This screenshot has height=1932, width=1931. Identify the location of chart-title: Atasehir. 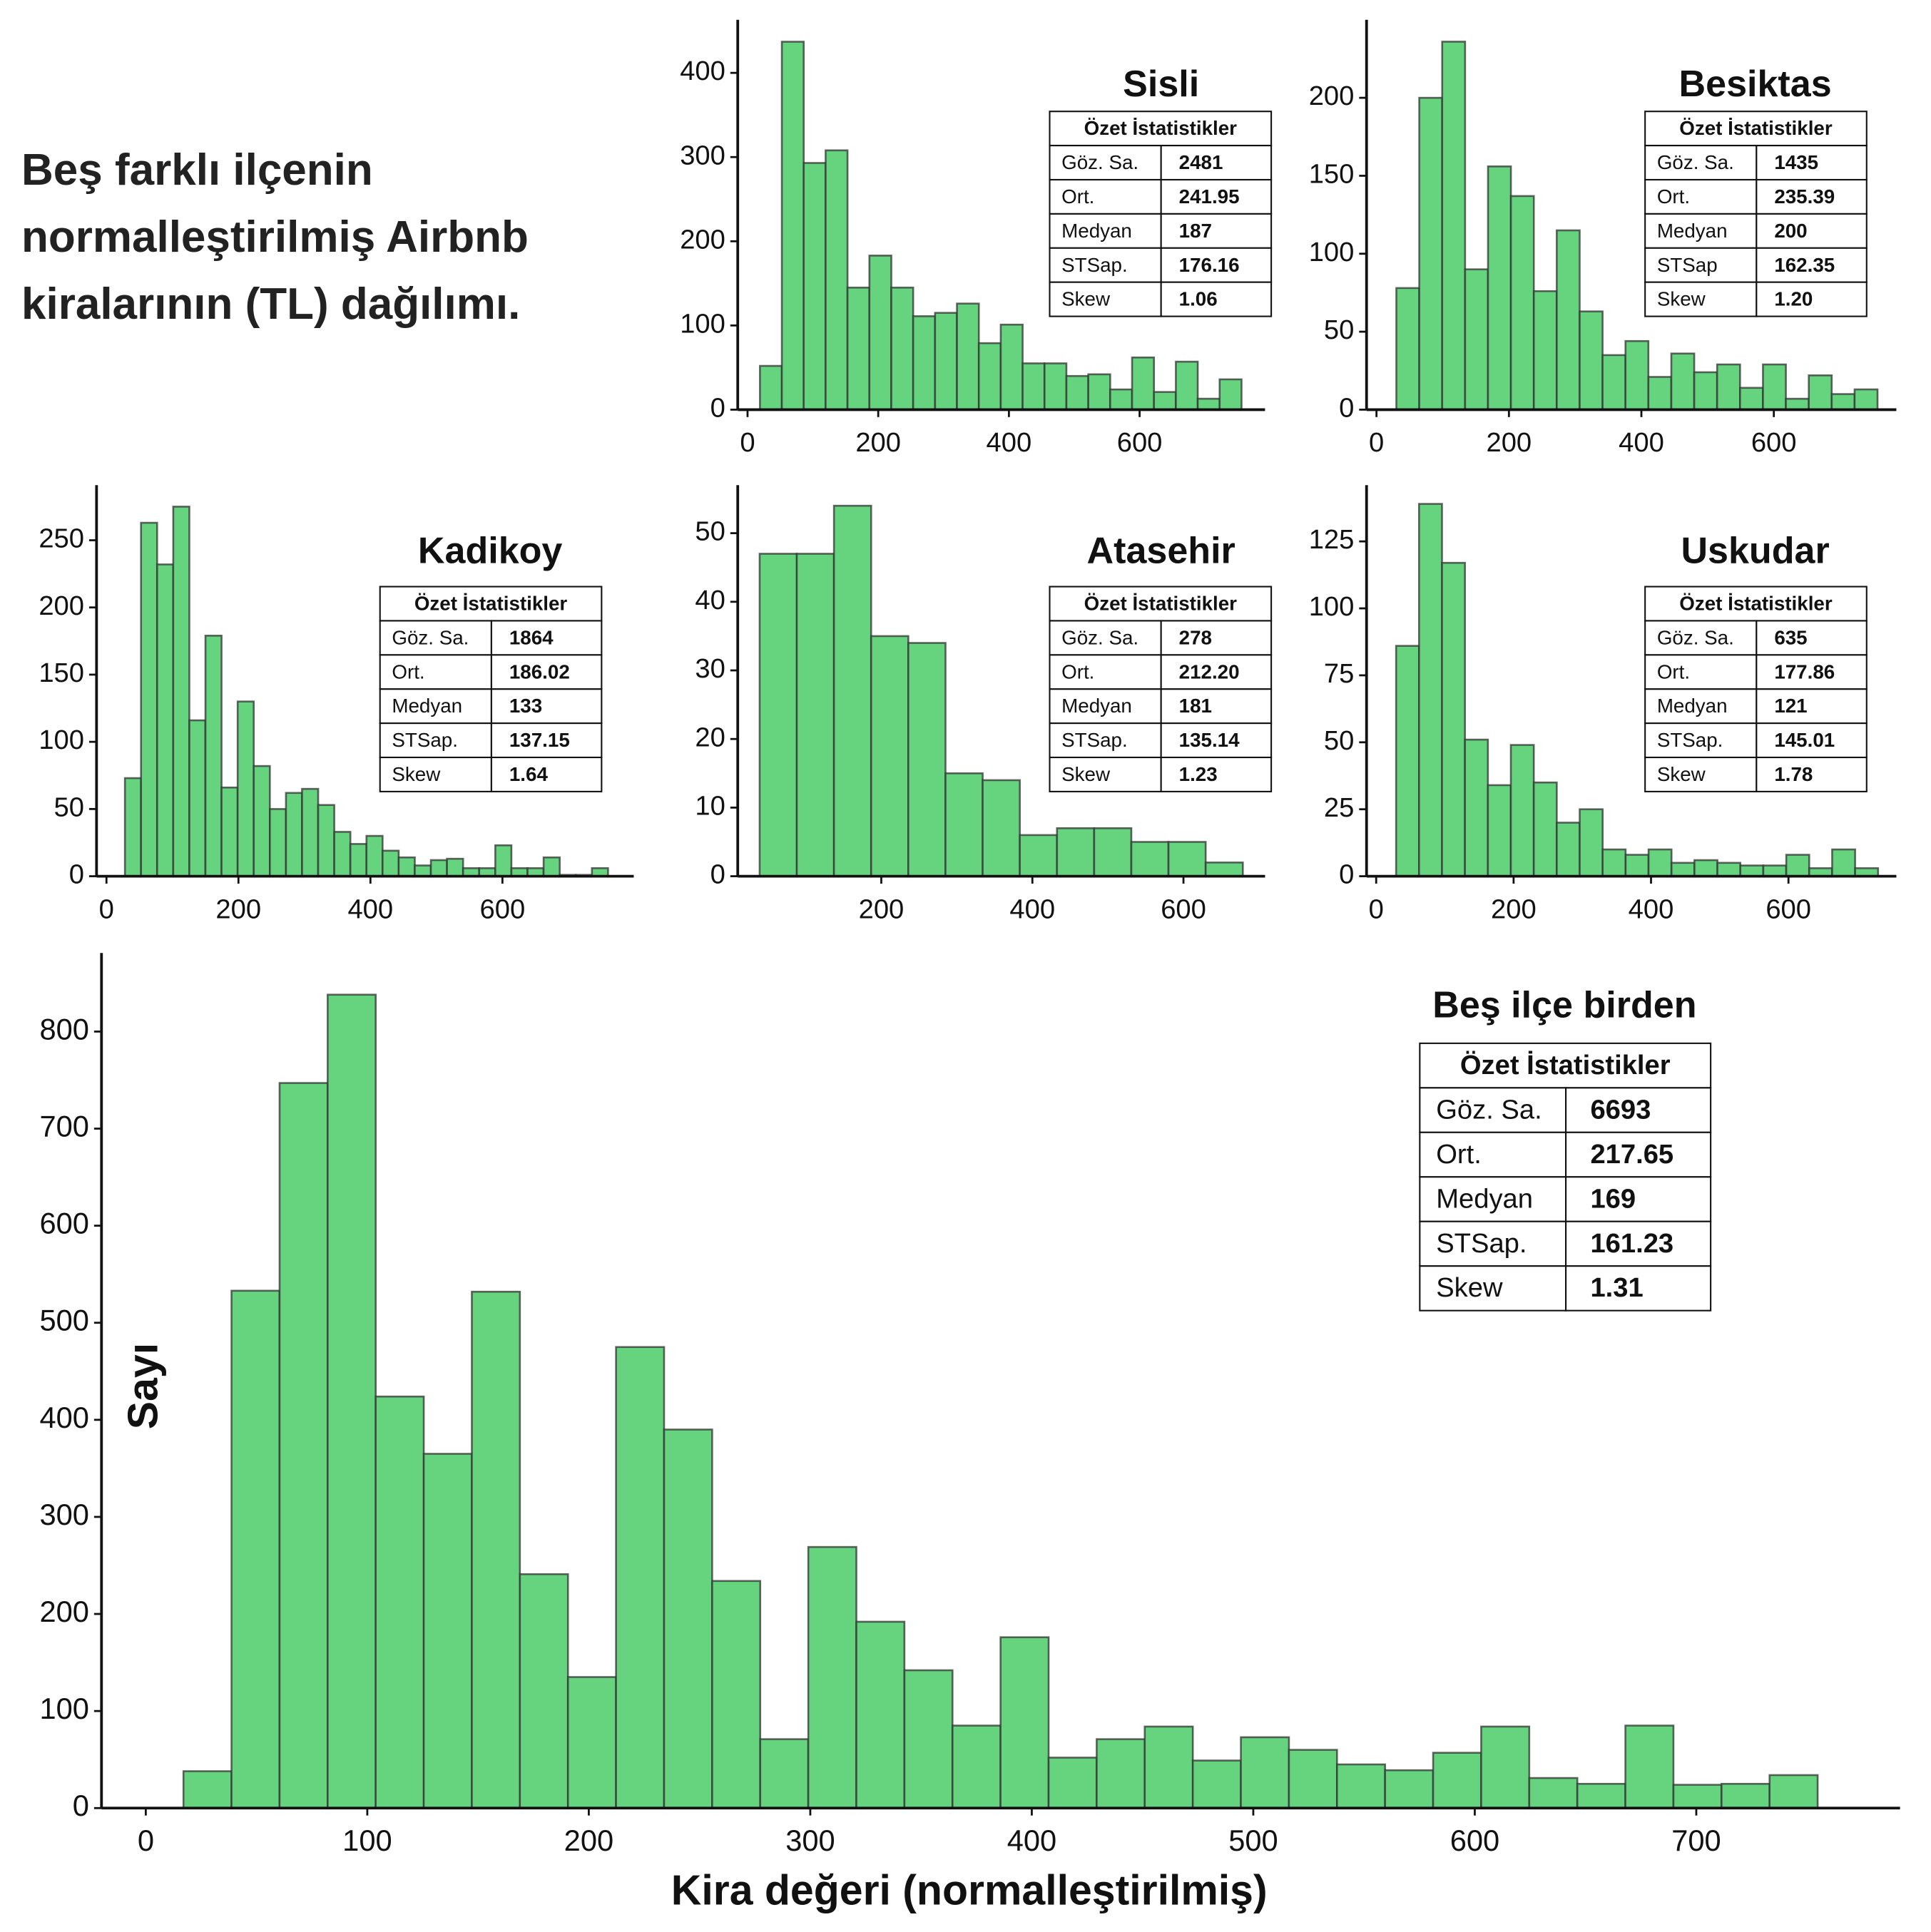
(1161, 550).